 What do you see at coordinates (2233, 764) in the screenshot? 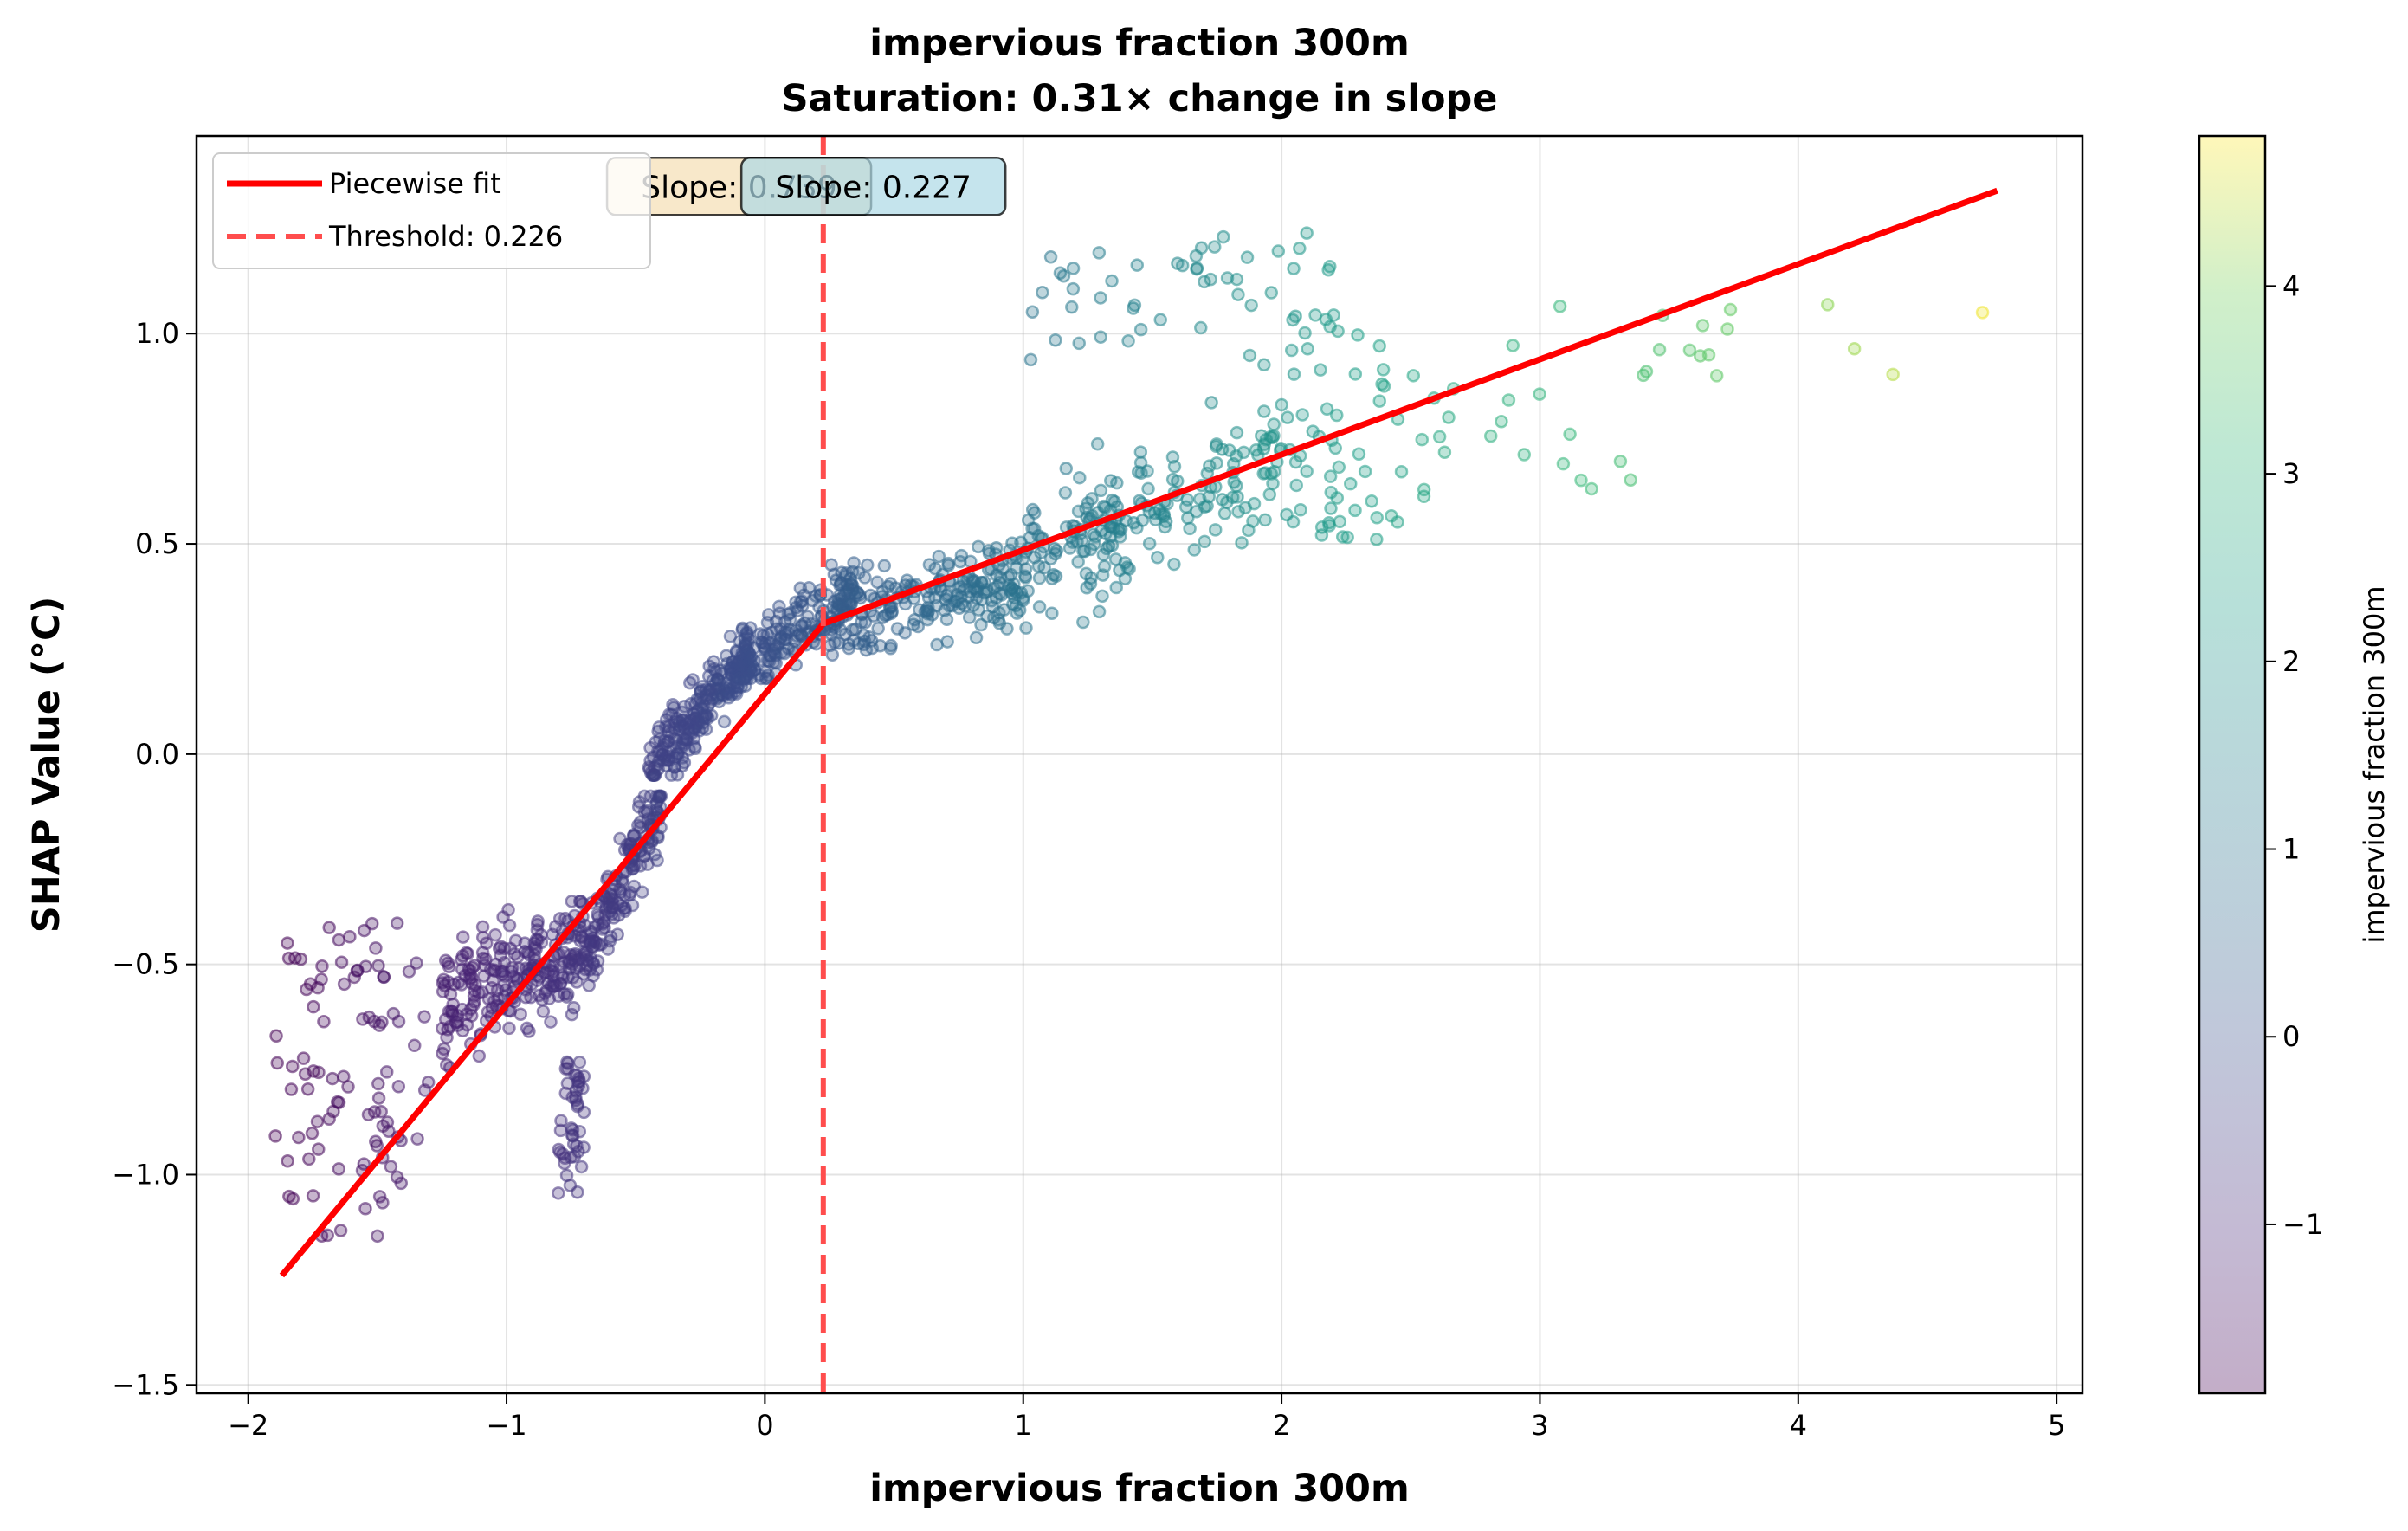
I see `colorbar-gradient` at bounding box center [2233, 764].